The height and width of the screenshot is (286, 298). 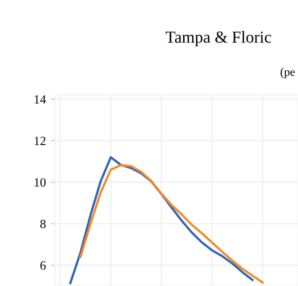 I want to click on chart-subtitle: (pe, so click(x=287, y=73).